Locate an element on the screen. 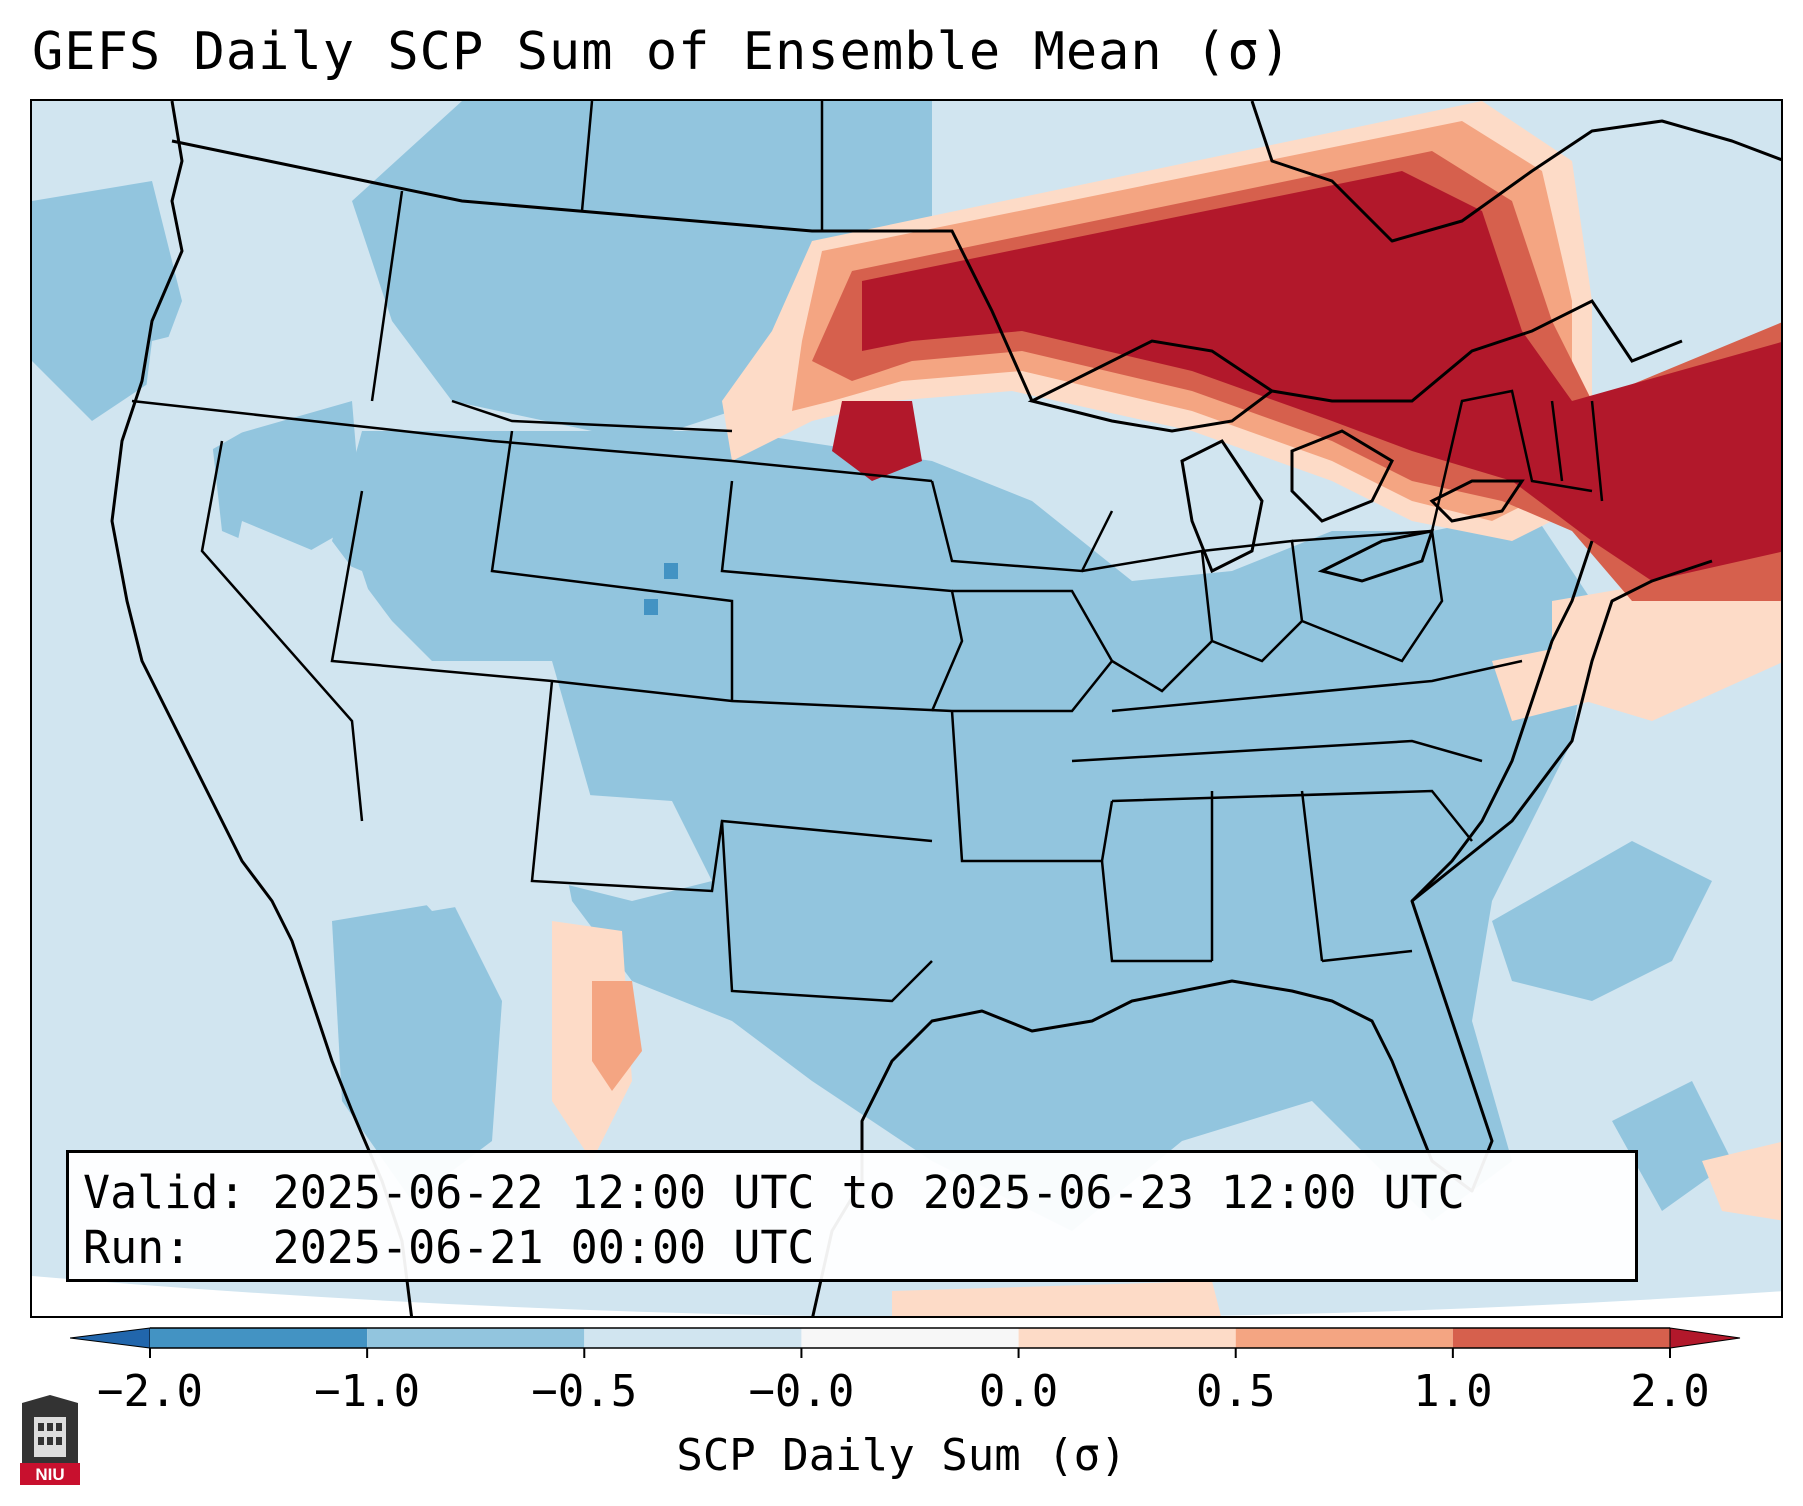 The image size is (1803, 1506). valid-label: Valid: is located at coordinates (164, 1192).